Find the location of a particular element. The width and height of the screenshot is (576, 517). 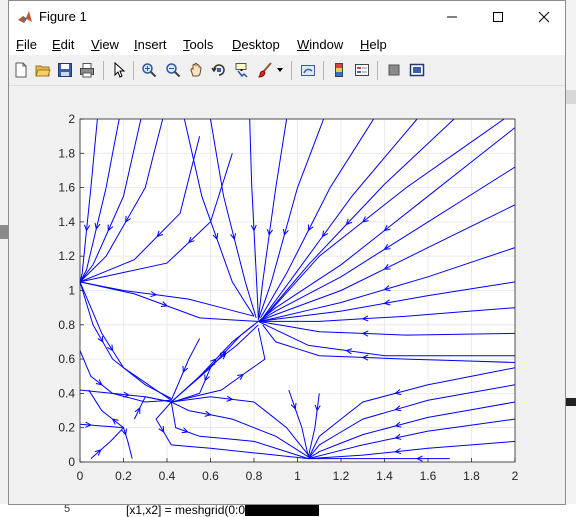

save-button is located at coordinates (65, 70).